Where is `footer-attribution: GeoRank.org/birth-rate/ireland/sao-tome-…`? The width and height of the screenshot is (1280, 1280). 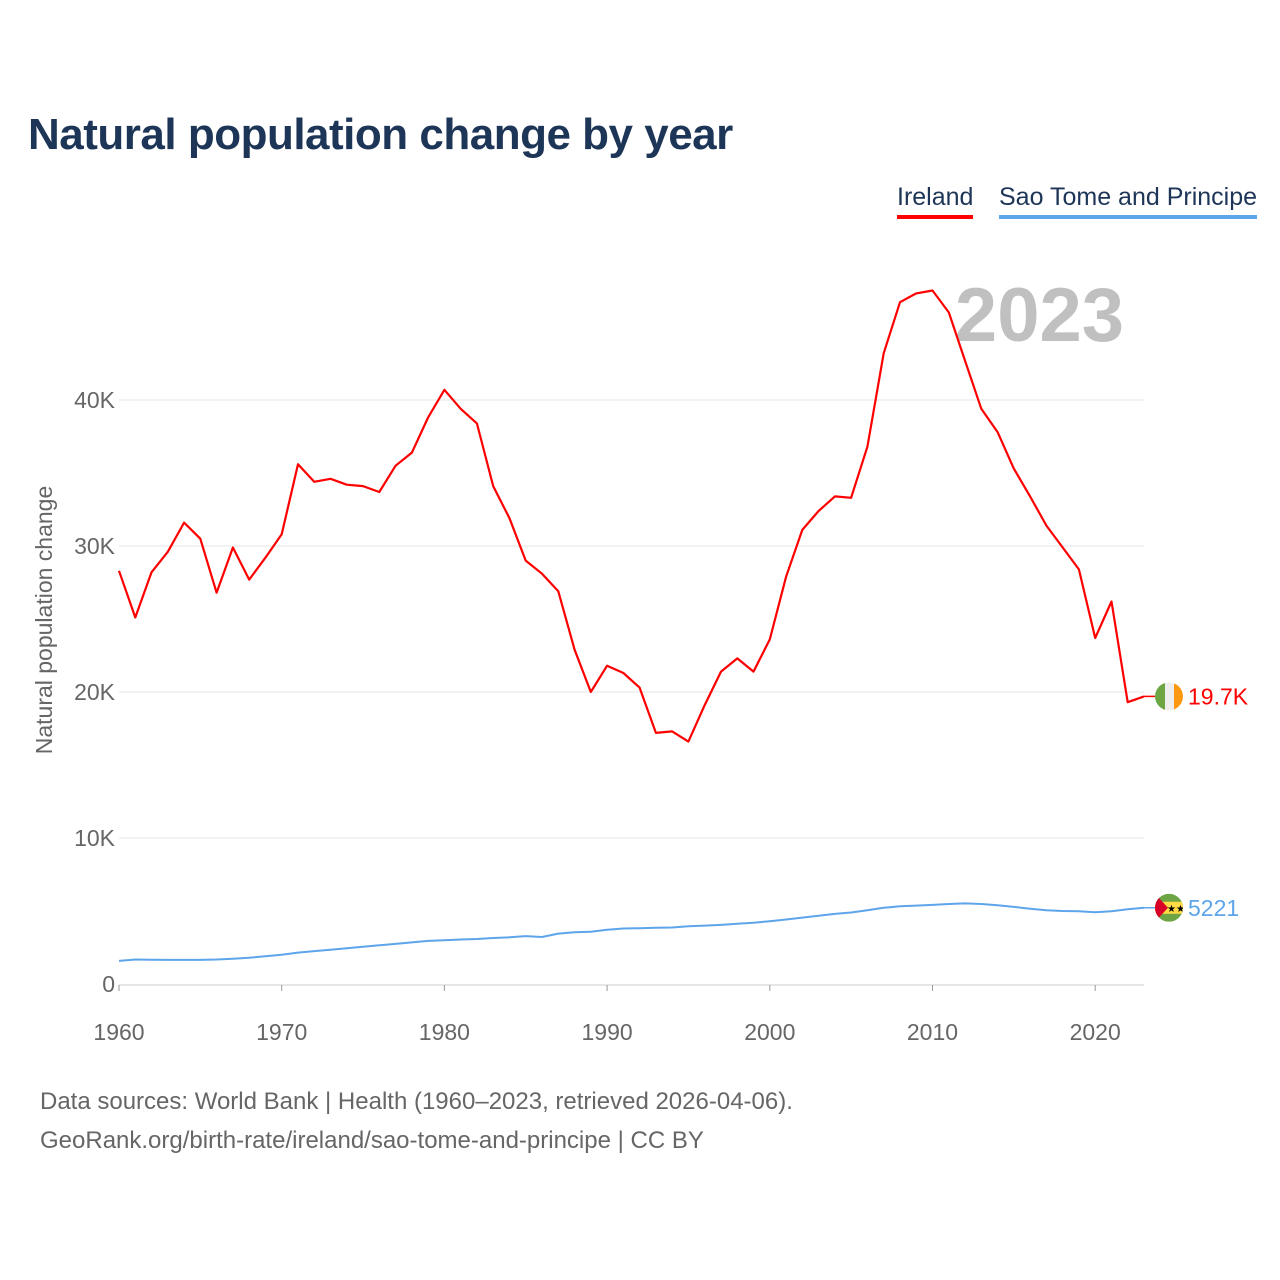
footer-attribution: GeoRank.org/birth-rate/ireland/sao-tome-… is located at coordinates (372, 1140).